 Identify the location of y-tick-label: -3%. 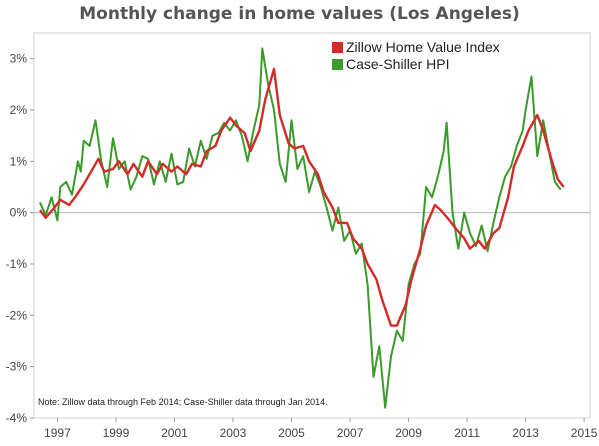
(17, 367).